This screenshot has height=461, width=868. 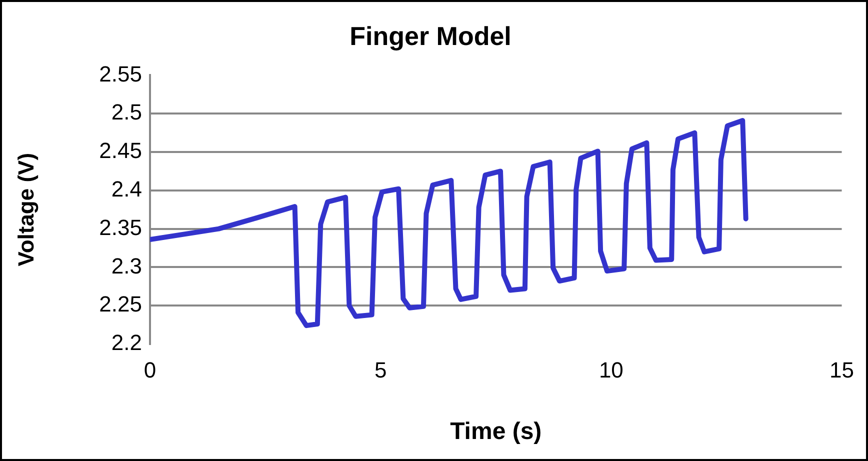 I want to click on y-tick-label: 2.3, so click(x=126, y=265).